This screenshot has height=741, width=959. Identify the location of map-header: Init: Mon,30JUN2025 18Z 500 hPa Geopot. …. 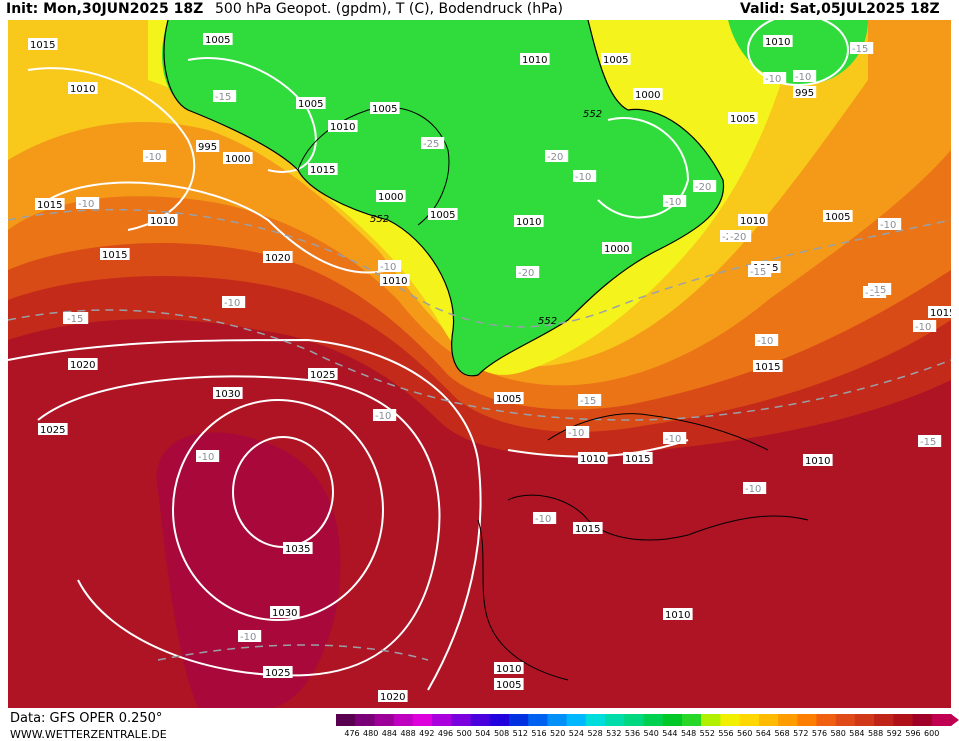
(479, 10).